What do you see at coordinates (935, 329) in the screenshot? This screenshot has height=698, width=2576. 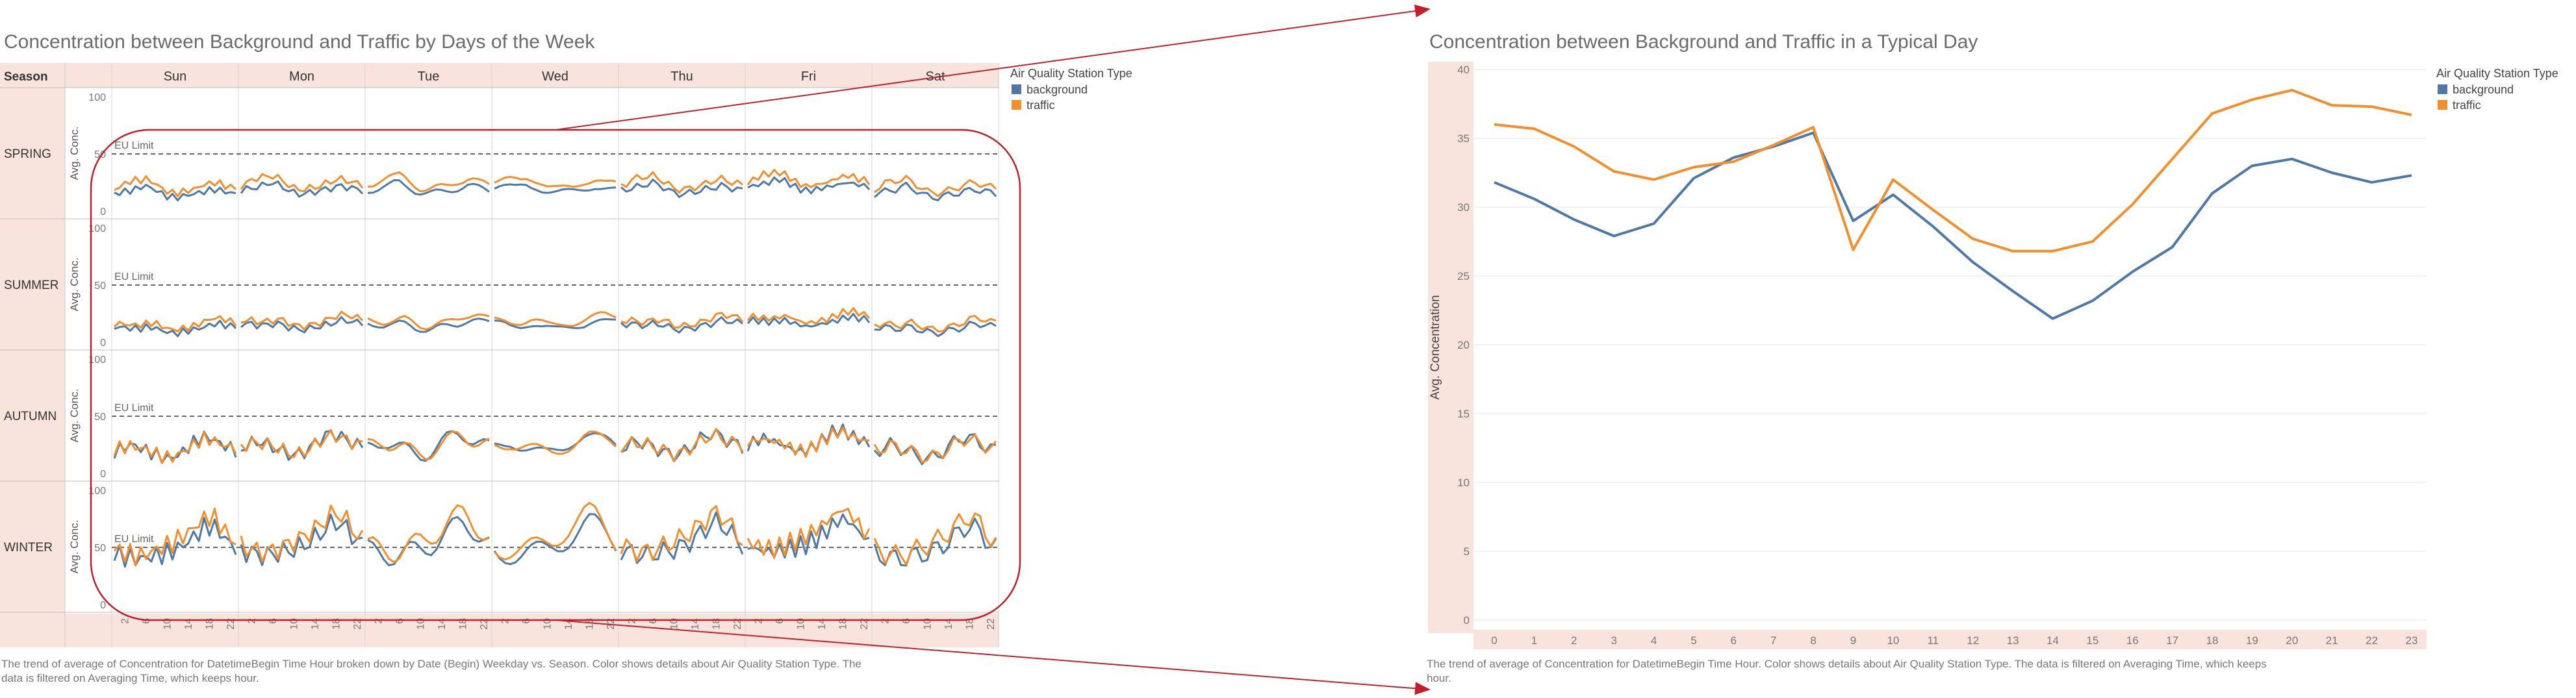 I see `summer-sat-background-line` at bounding box center [935, 329].